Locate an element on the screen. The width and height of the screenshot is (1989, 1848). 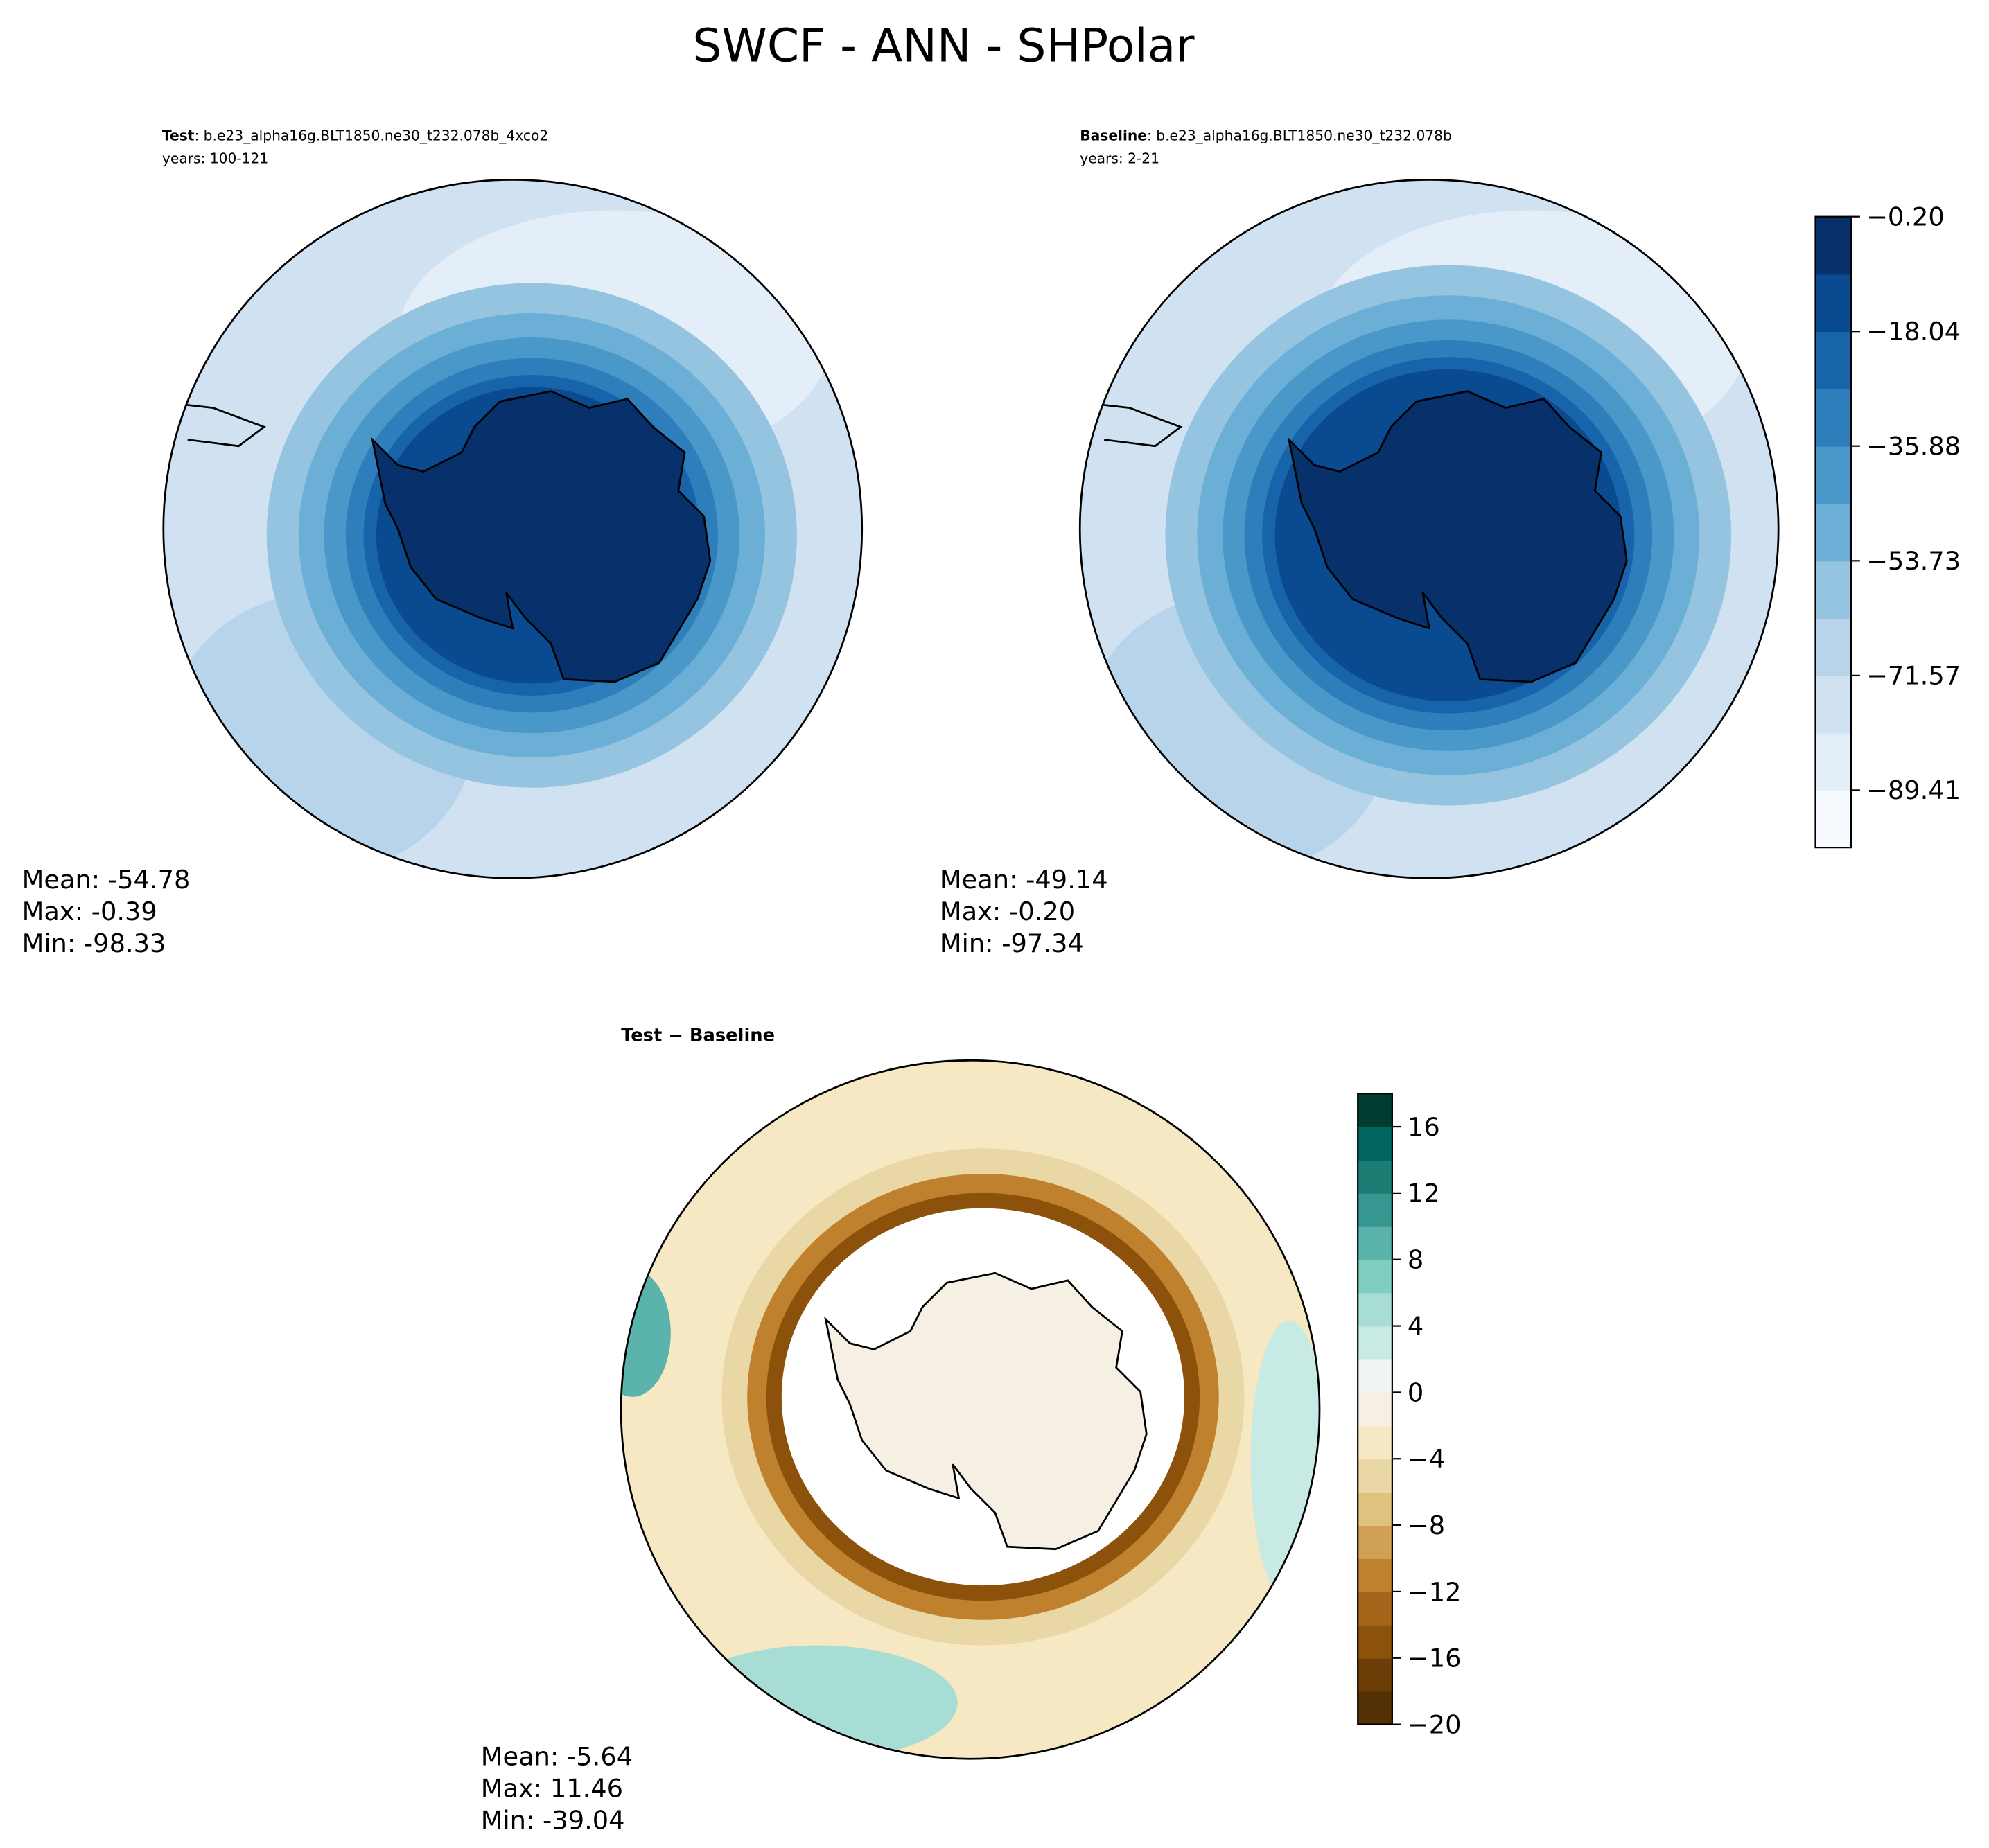
panel-subtitle: Test − Baseline is located at coordinates (698, 1036).